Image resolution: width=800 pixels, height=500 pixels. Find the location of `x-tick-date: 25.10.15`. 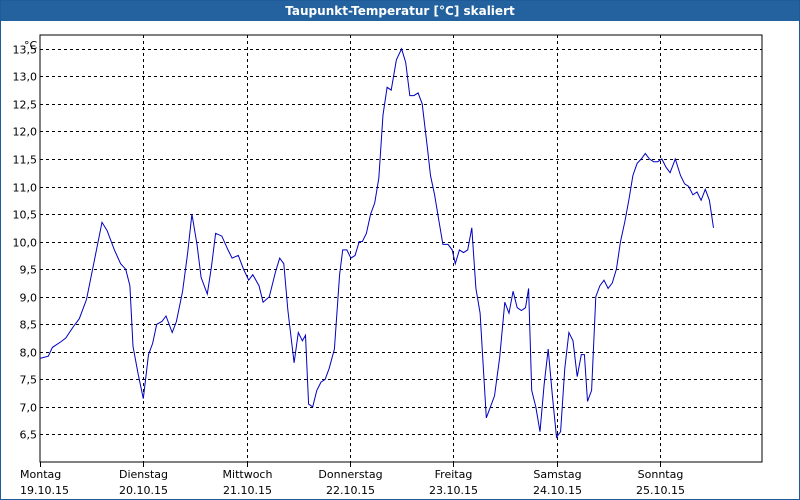

x-tick-date: 25.10.15 is located at coordinates (660, 490).